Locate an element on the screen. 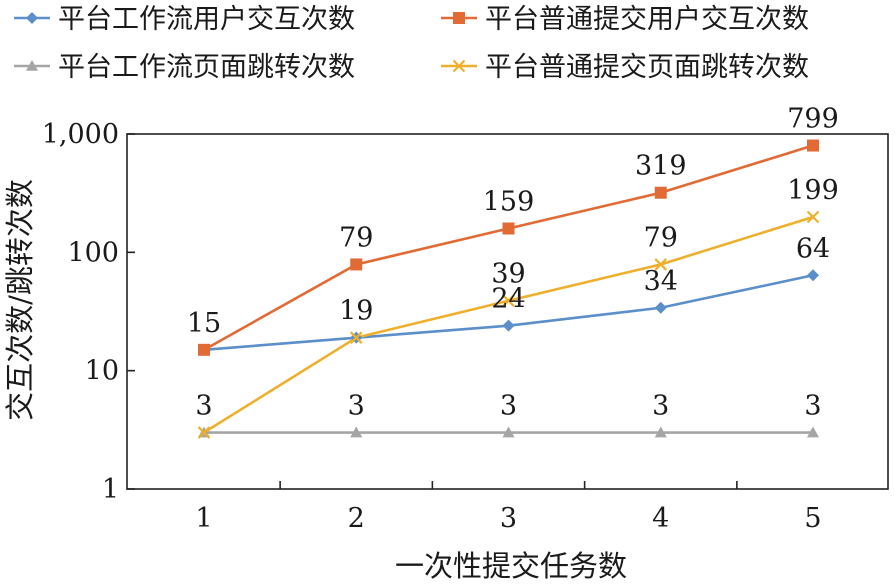 The width and height of the screenshot is (896, 585). data-label: 24 is located at coordinates (508, 299).